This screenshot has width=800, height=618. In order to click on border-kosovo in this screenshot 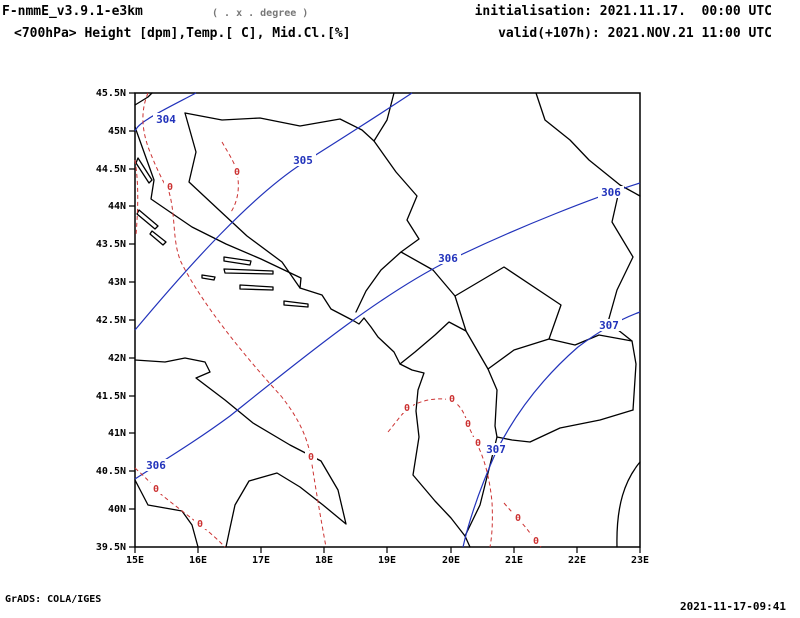, I will do `click(508, 318)`.